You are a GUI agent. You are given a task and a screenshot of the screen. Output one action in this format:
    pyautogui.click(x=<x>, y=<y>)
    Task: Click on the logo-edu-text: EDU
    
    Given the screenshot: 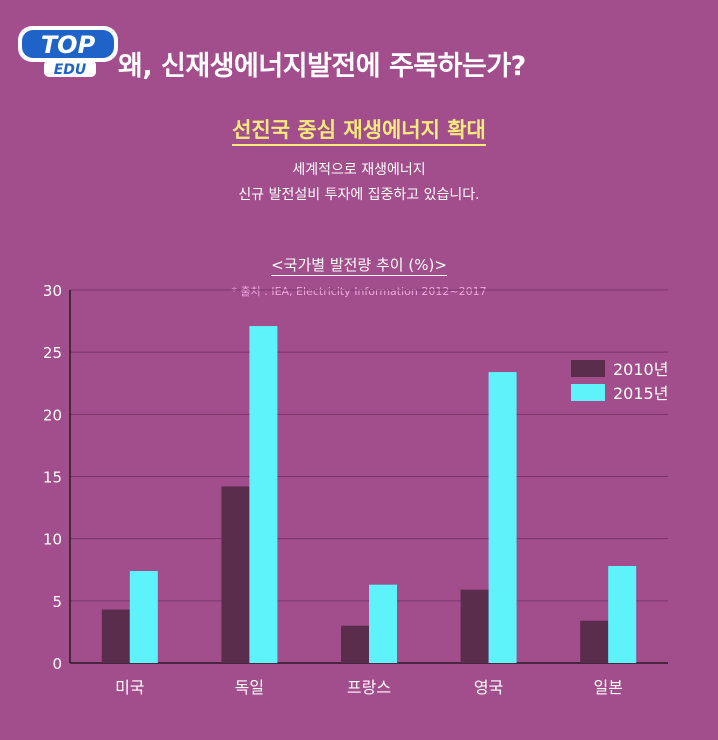 What is the action you would take?
    pyautogui.click(x=70, y=70)
    